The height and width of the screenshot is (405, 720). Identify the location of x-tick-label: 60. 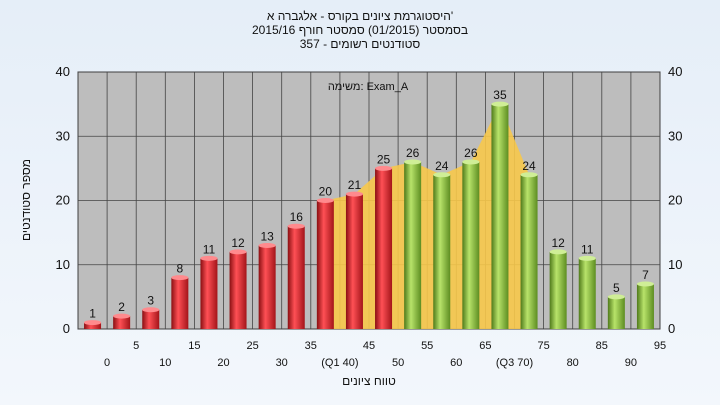
(456, 363).